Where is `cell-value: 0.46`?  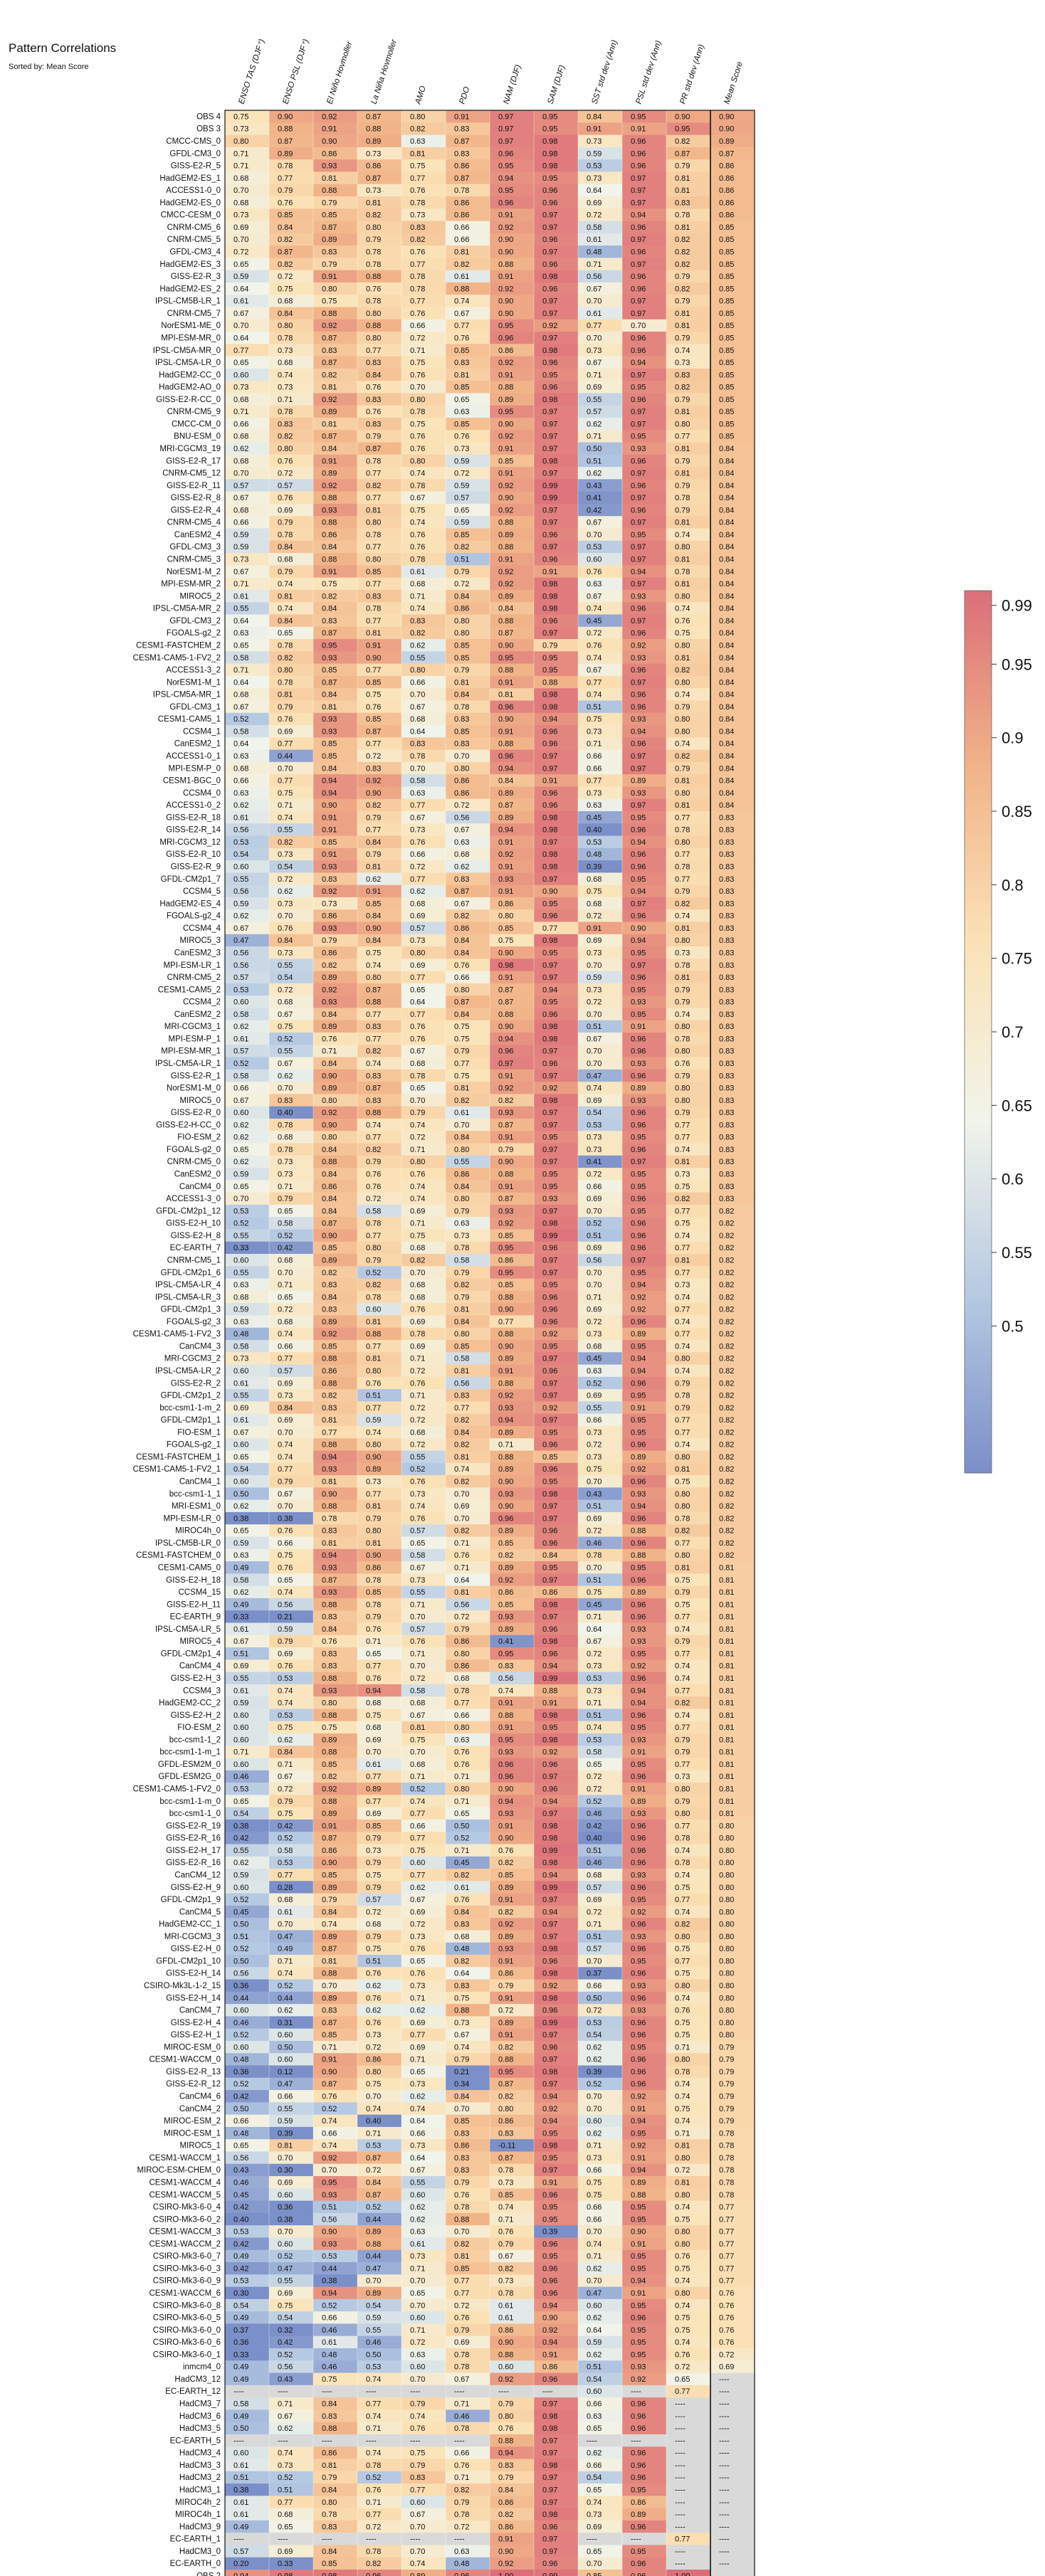 cell-value: 0.46 is located at coordinates (240, 2182).